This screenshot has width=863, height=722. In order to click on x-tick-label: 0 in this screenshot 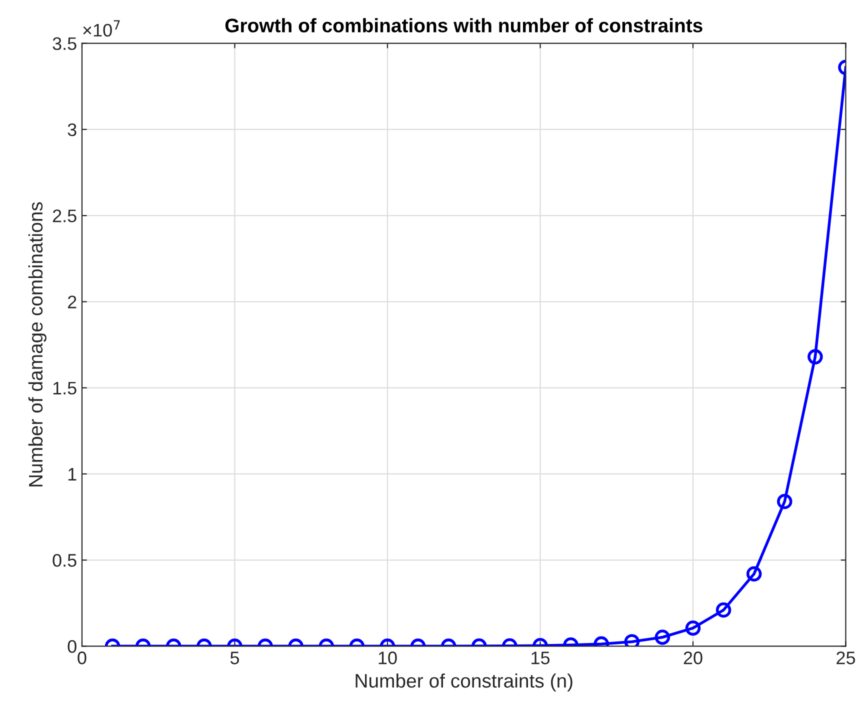, I will do `click(82, 658)`.